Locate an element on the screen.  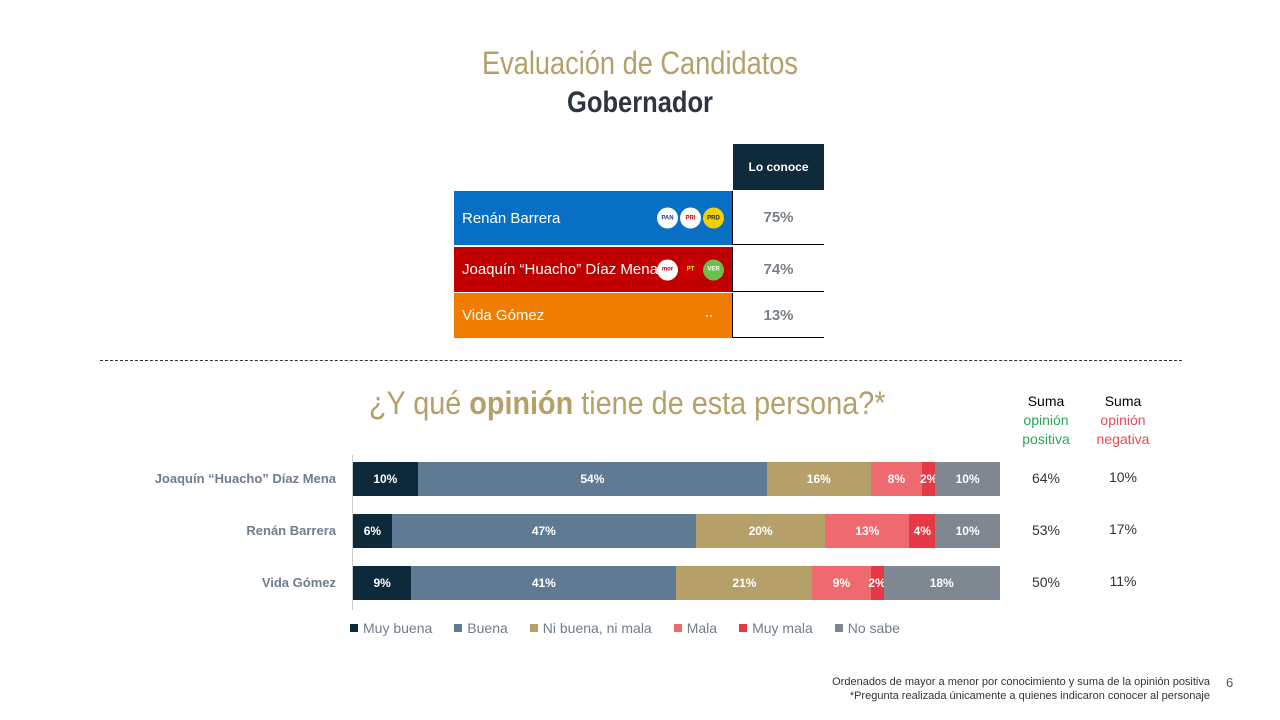
legend-label: Muy buena is located at coordinates (398, 628).